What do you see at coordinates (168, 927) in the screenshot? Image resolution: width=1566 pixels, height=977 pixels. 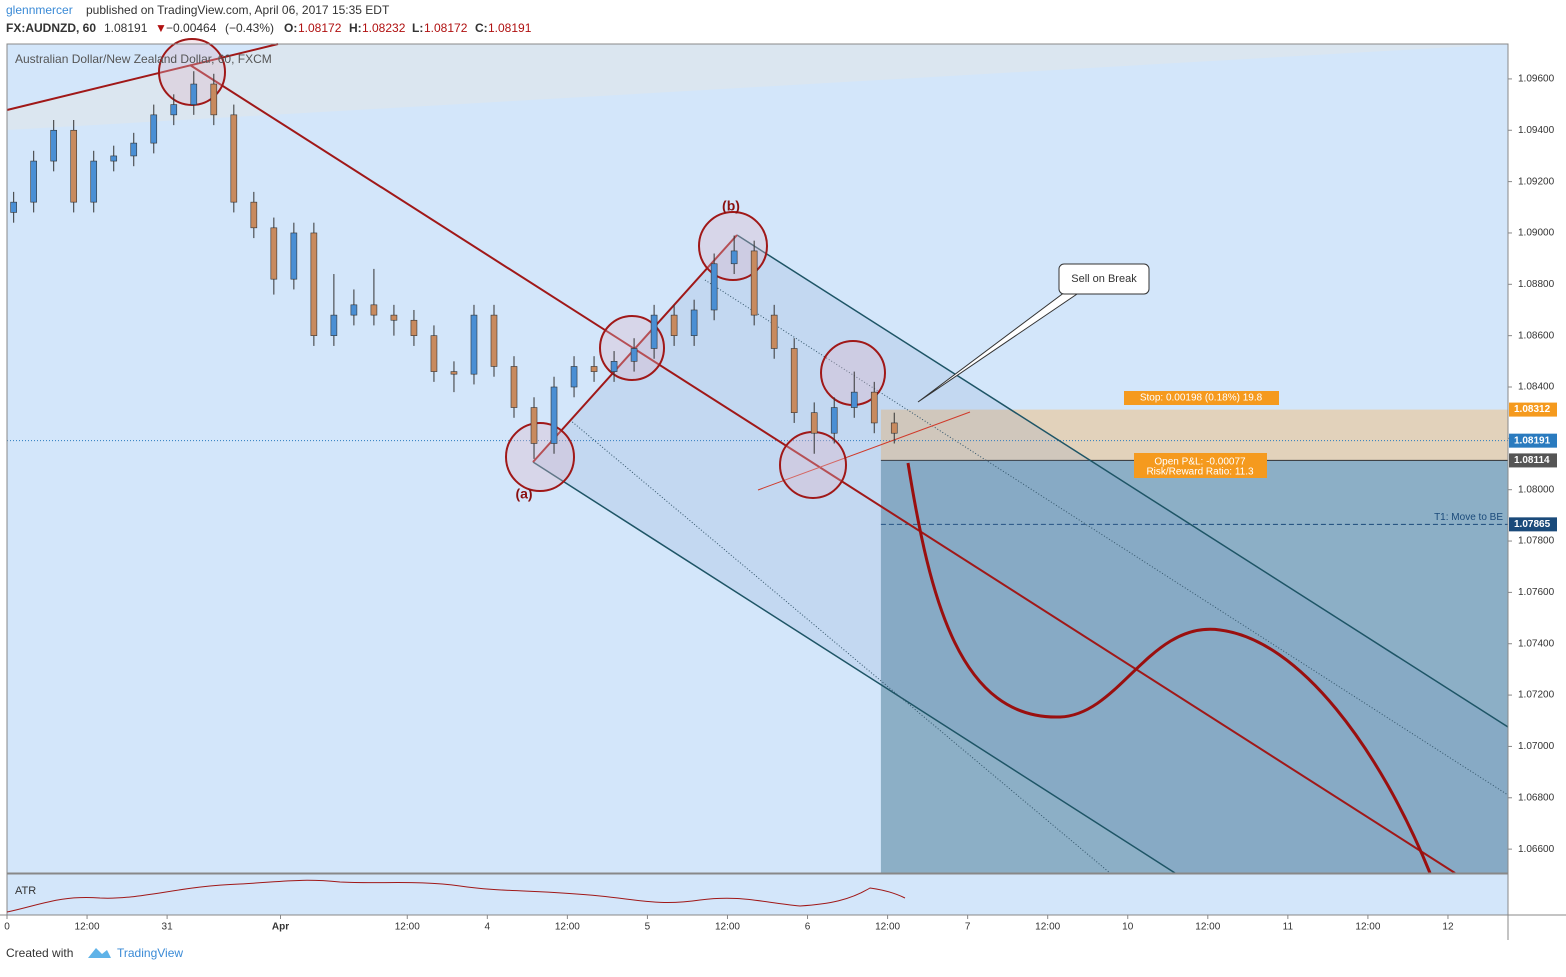 I see `x-tick-label: 31` at bounding box center [168, 927].